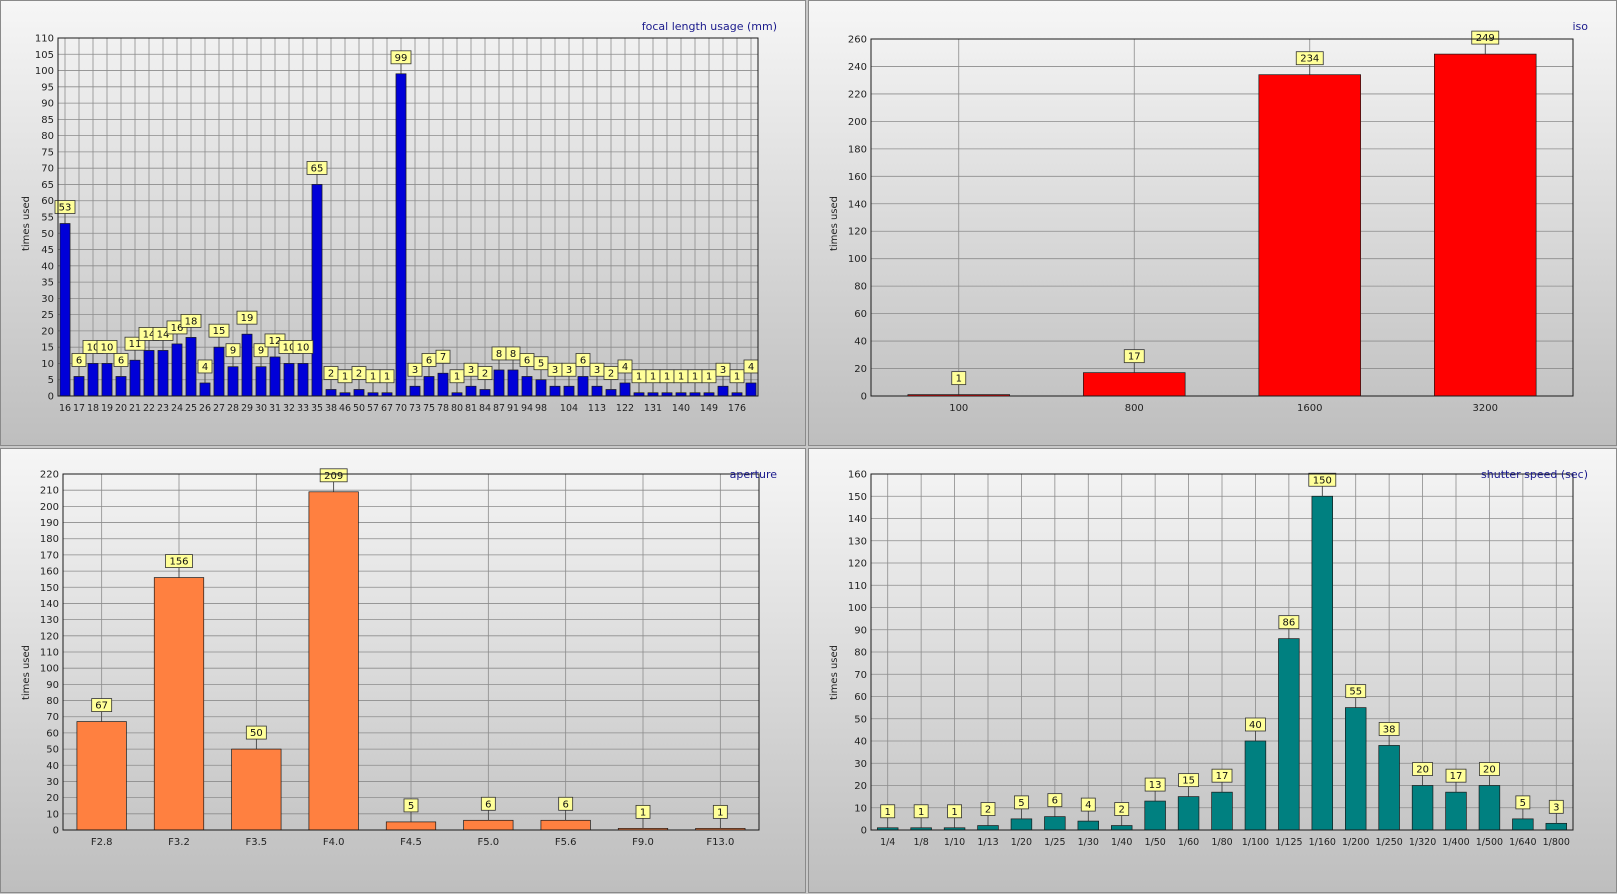 The image size is (1617, 894). Describe the element at coordinates (49, 507) in the screenshot. I see `y-tick-label: 200` at that location.